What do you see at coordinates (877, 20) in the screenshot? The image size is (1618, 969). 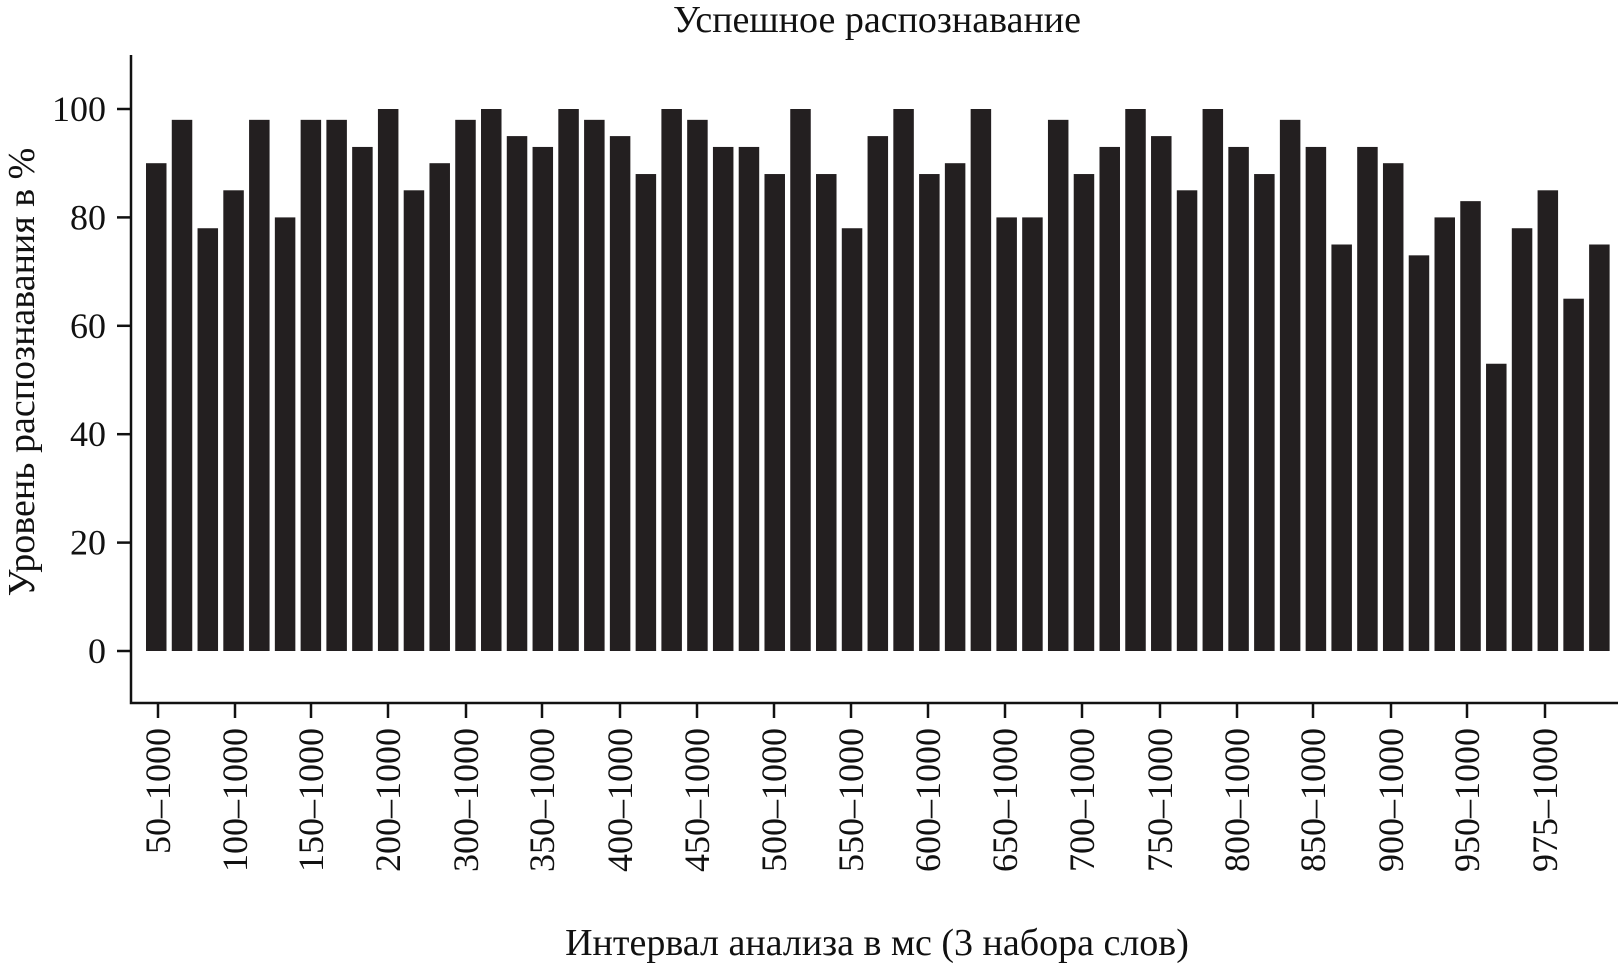 I see `chart-title: Успешное распознавание` at bounding box center [877, 20].